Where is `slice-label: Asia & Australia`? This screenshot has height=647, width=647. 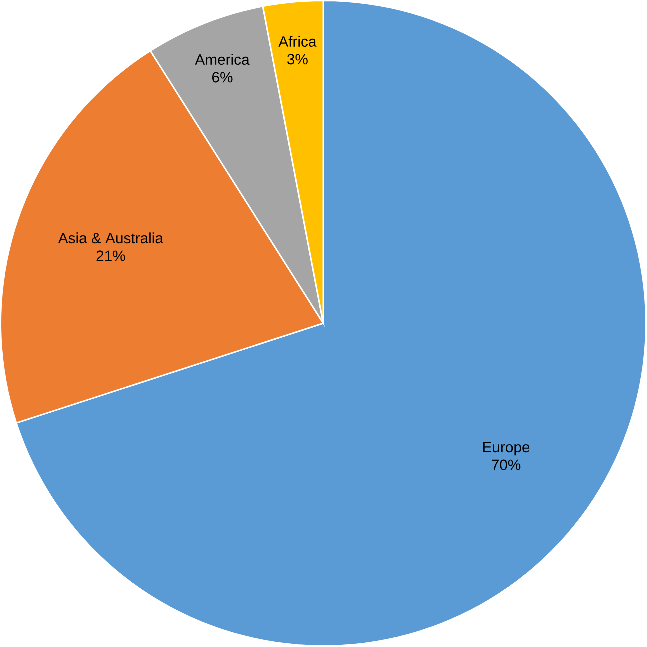
slice-label: Asia & Australia is located at coordinates (111, 238).